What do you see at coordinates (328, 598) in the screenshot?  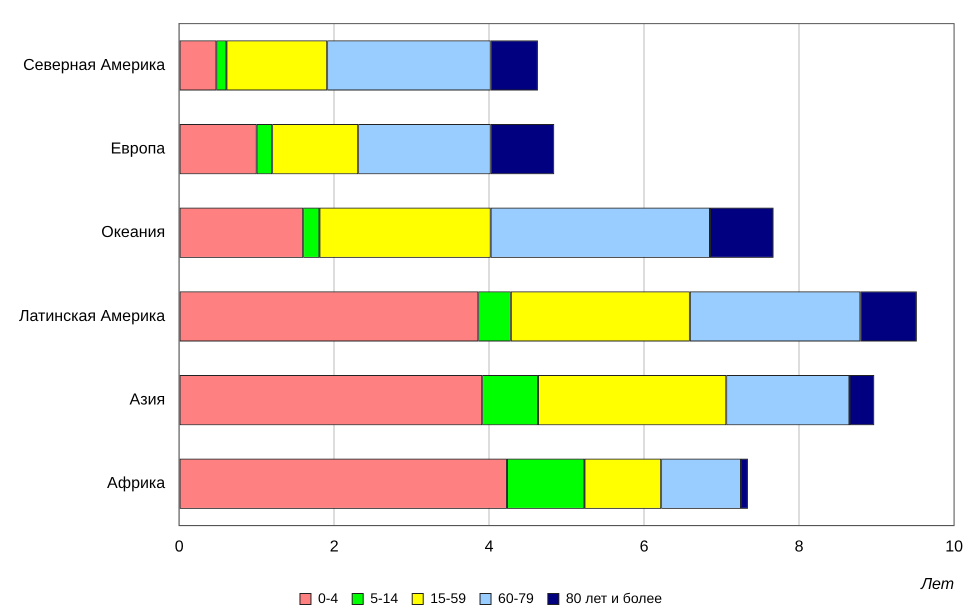 I see `legend-label: 0-4` at bounding box center [328, 598].